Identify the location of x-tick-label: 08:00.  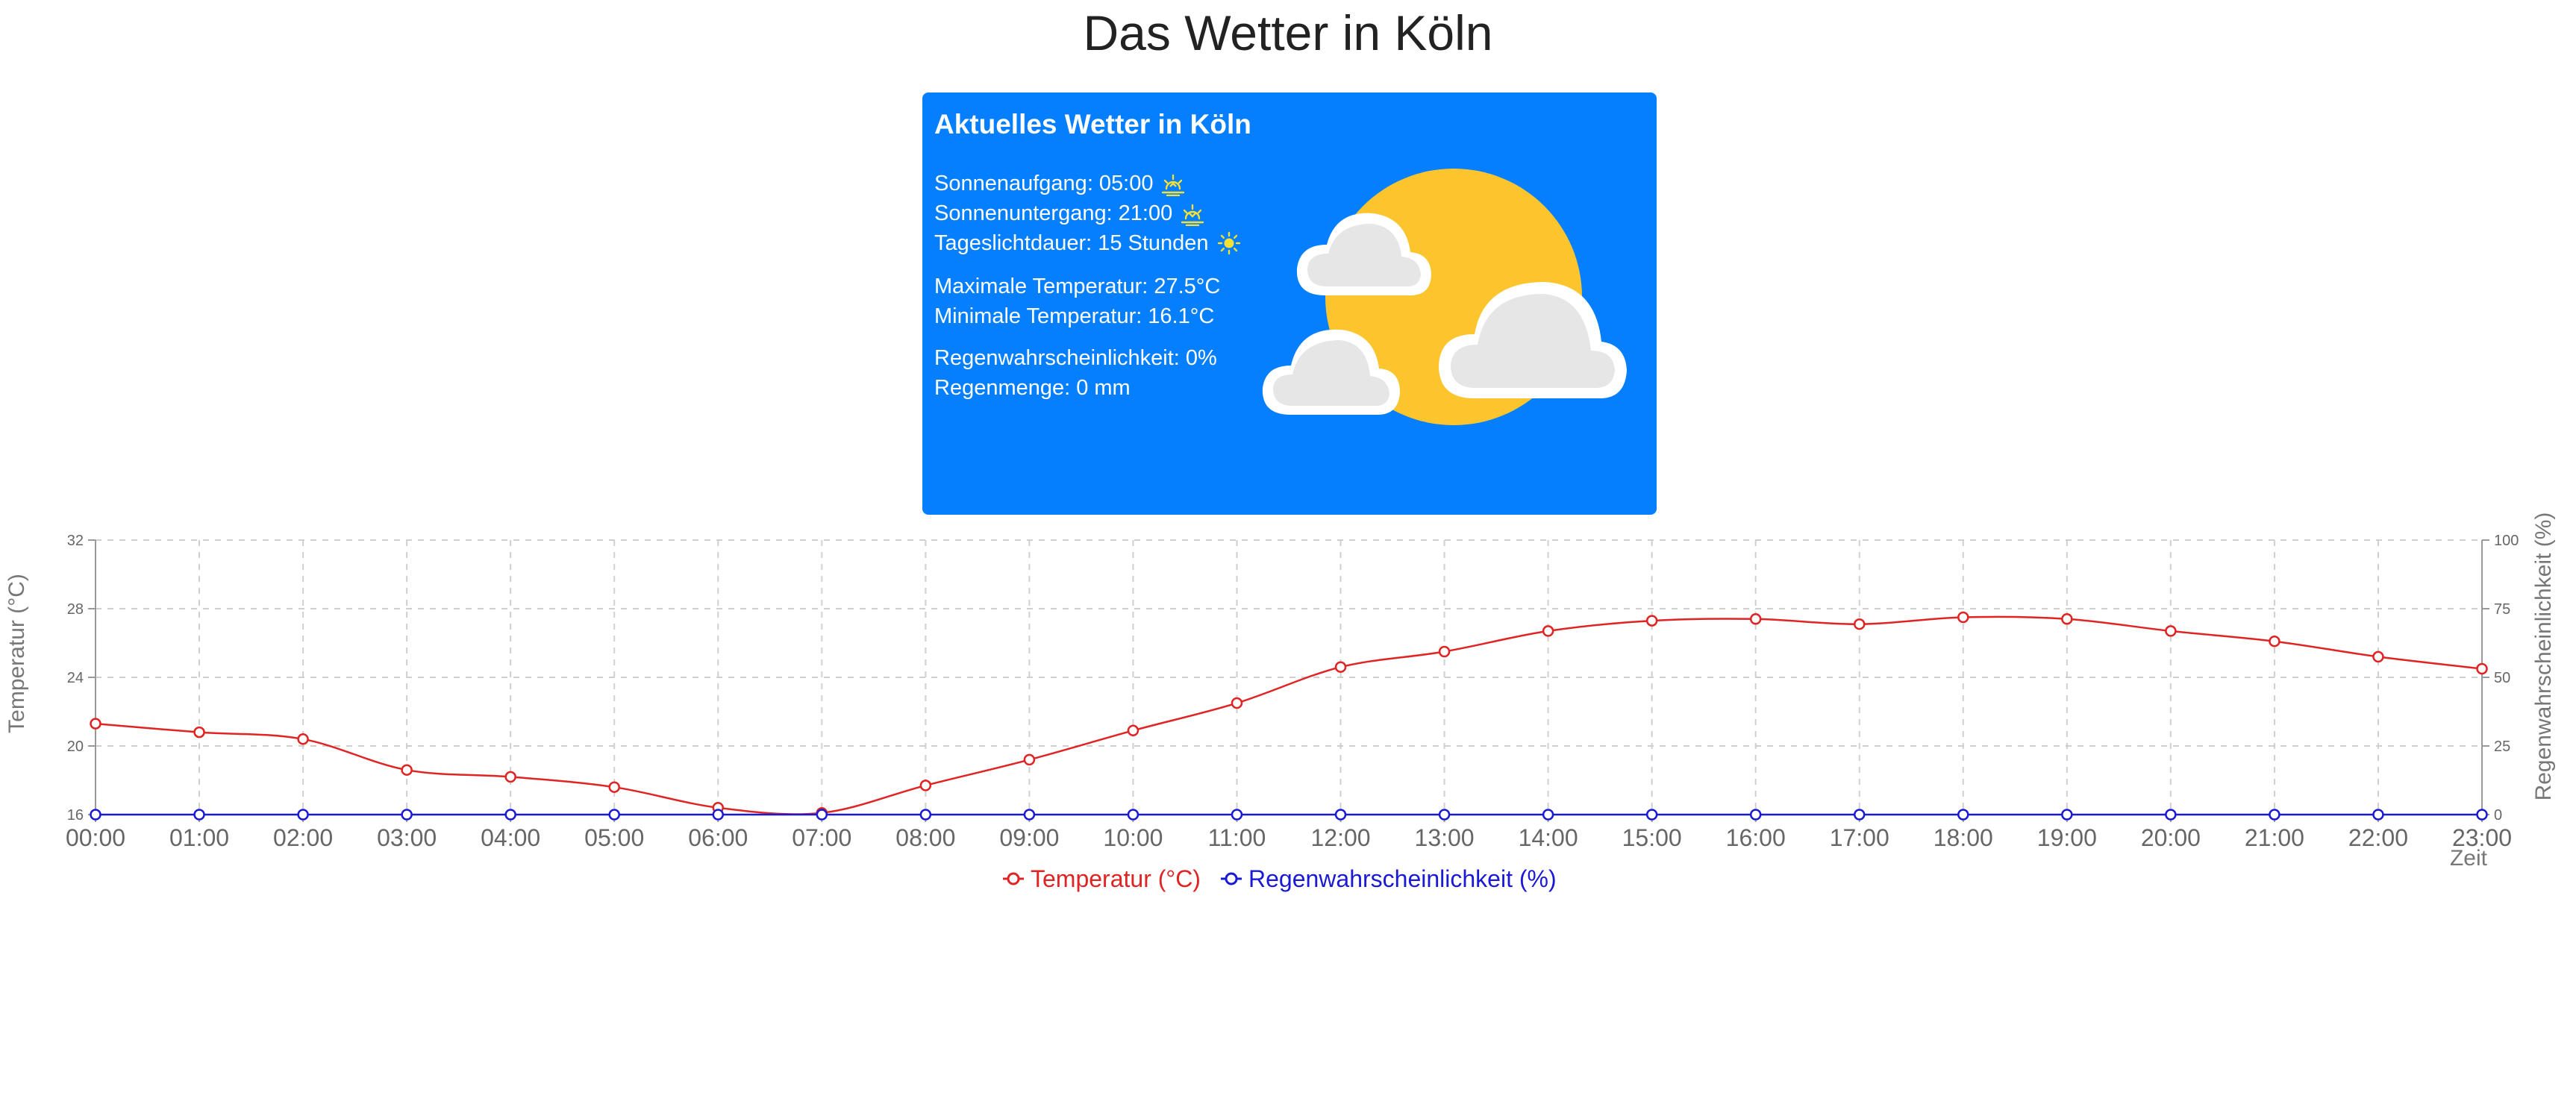
(925, 837).